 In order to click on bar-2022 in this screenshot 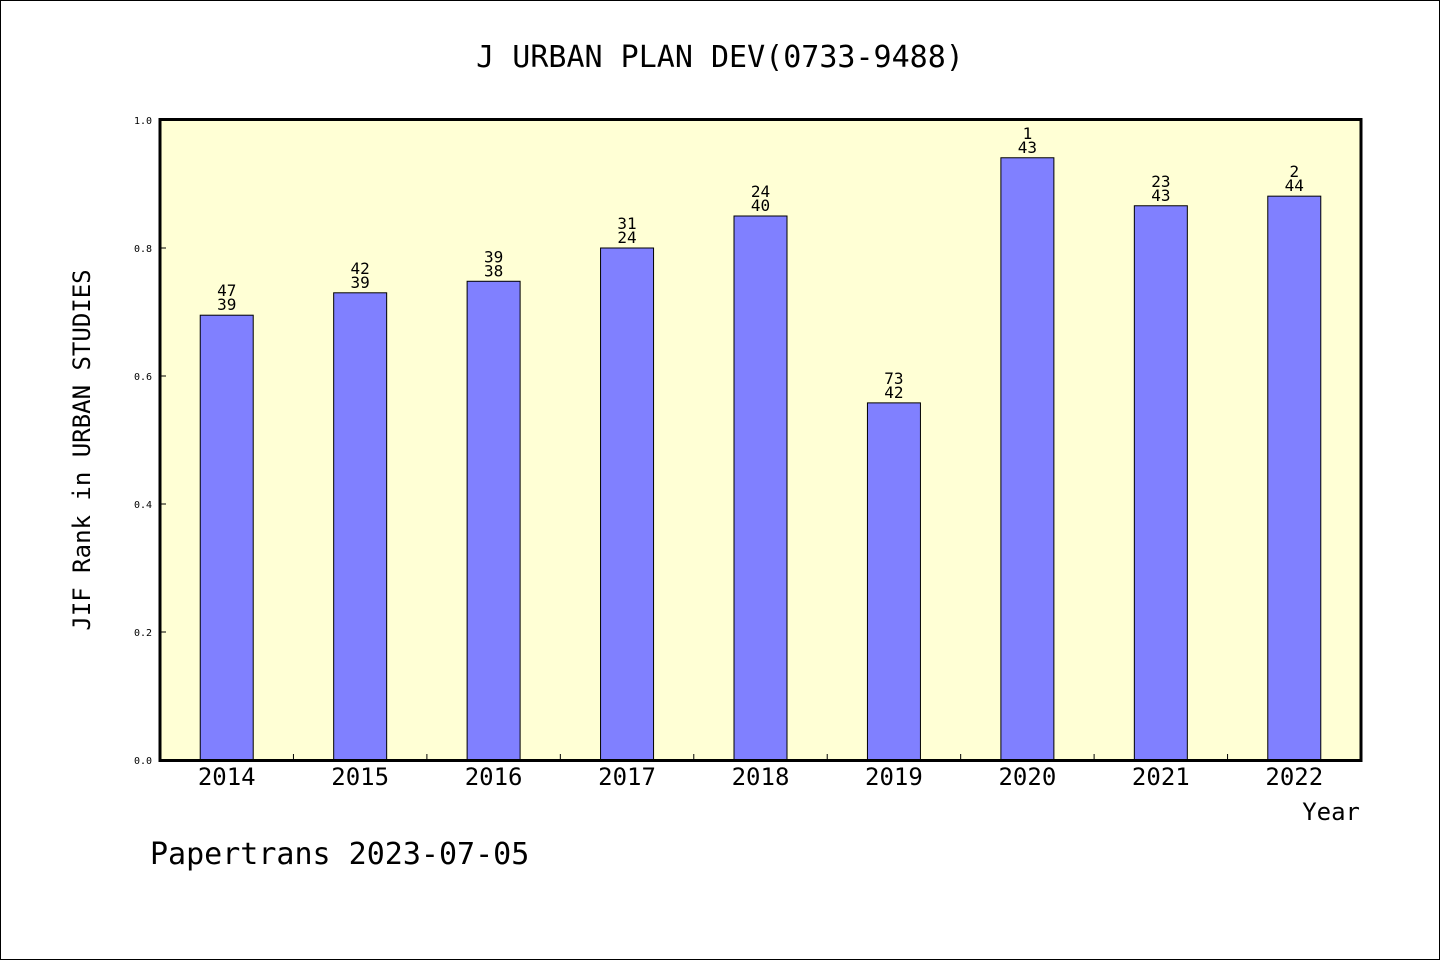, I will do `click(1294, 478)`.